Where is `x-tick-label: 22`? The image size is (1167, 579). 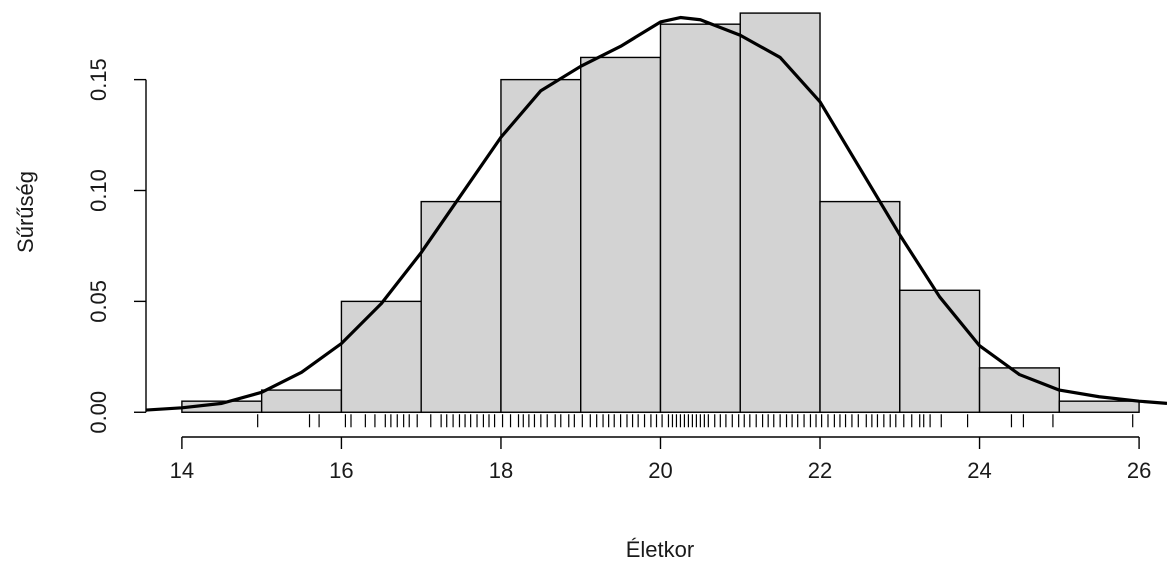 x-tick-label: 22 is located at coordinates (820, 470).